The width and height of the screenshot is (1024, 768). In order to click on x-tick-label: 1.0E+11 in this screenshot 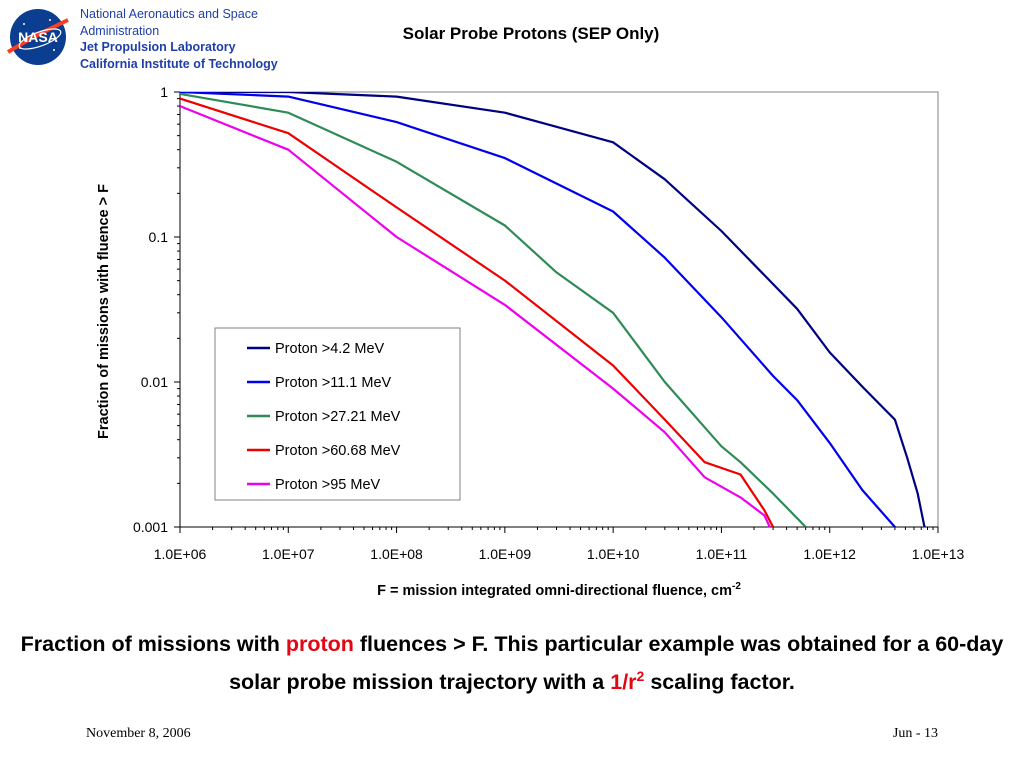, I will do `click(722, 554)`.